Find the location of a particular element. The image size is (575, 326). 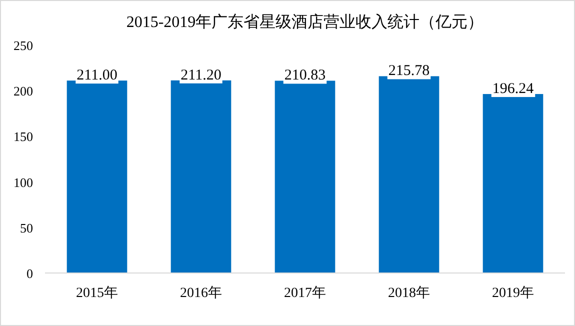

ytick: 50 is located at coordinates (26, 228).